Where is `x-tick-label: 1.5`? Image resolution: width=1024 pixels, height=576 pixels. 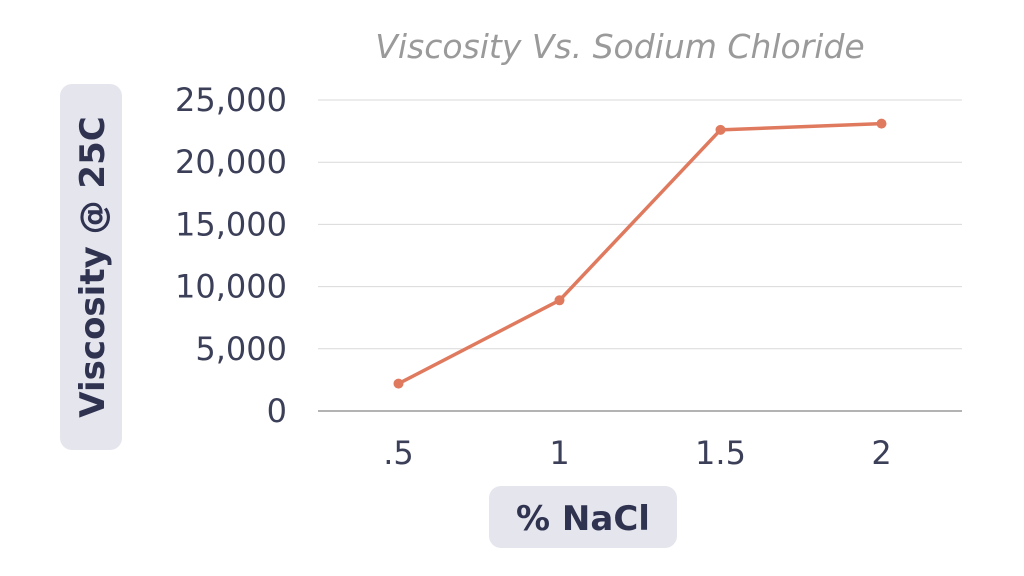
x-tick-label: 1.5 is located at coordinates (720, 453).